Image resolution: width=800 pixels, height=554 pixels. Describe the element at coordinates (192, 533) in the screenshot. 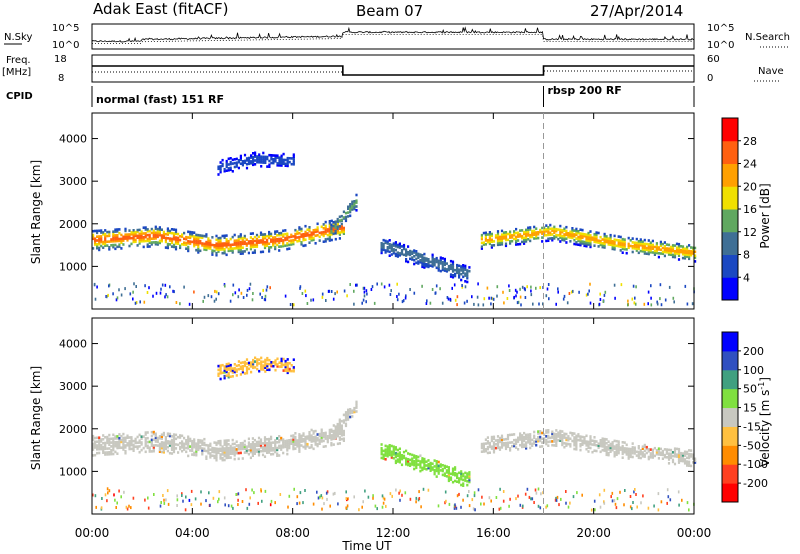

I see `time-tick-label: 04:00` at that location.